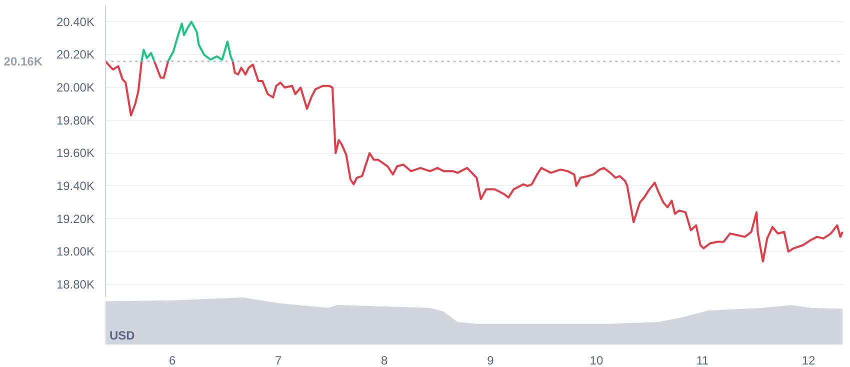  What do you see at coordinates (384, 360) in the screenshot?
I see `x-tick-label: 8` at bounding box center [384, 360].